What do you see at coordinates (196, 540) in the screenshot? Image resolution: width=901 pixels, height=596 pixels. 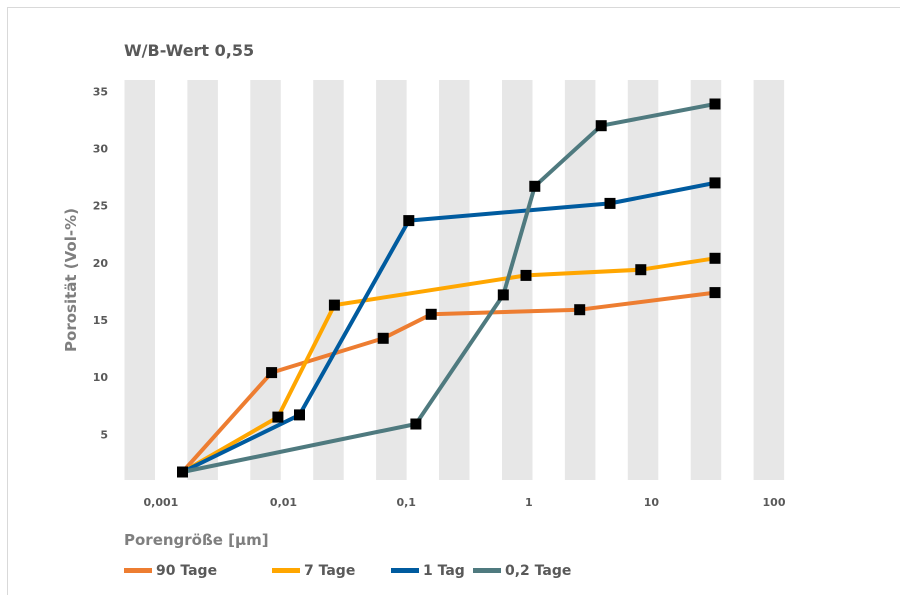 I see `x-axis-title: Porengröße [µm]` at bounding box center [196, 540].